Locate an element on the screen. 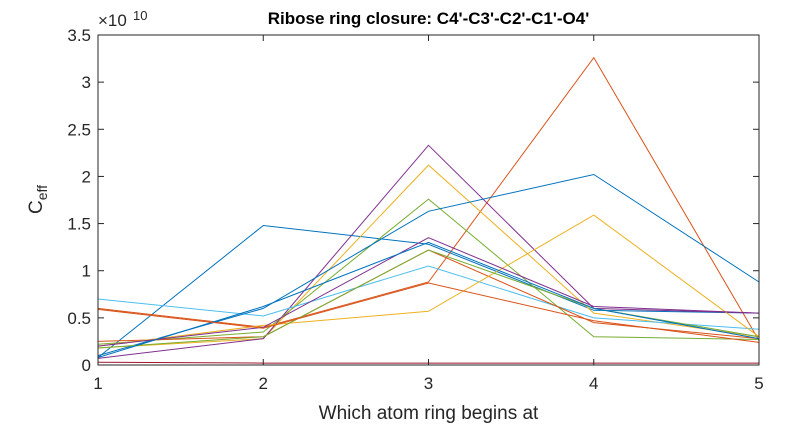 The image size is (798, 426). y-exponent-base: ×10 is located at coordinates (112, 20).